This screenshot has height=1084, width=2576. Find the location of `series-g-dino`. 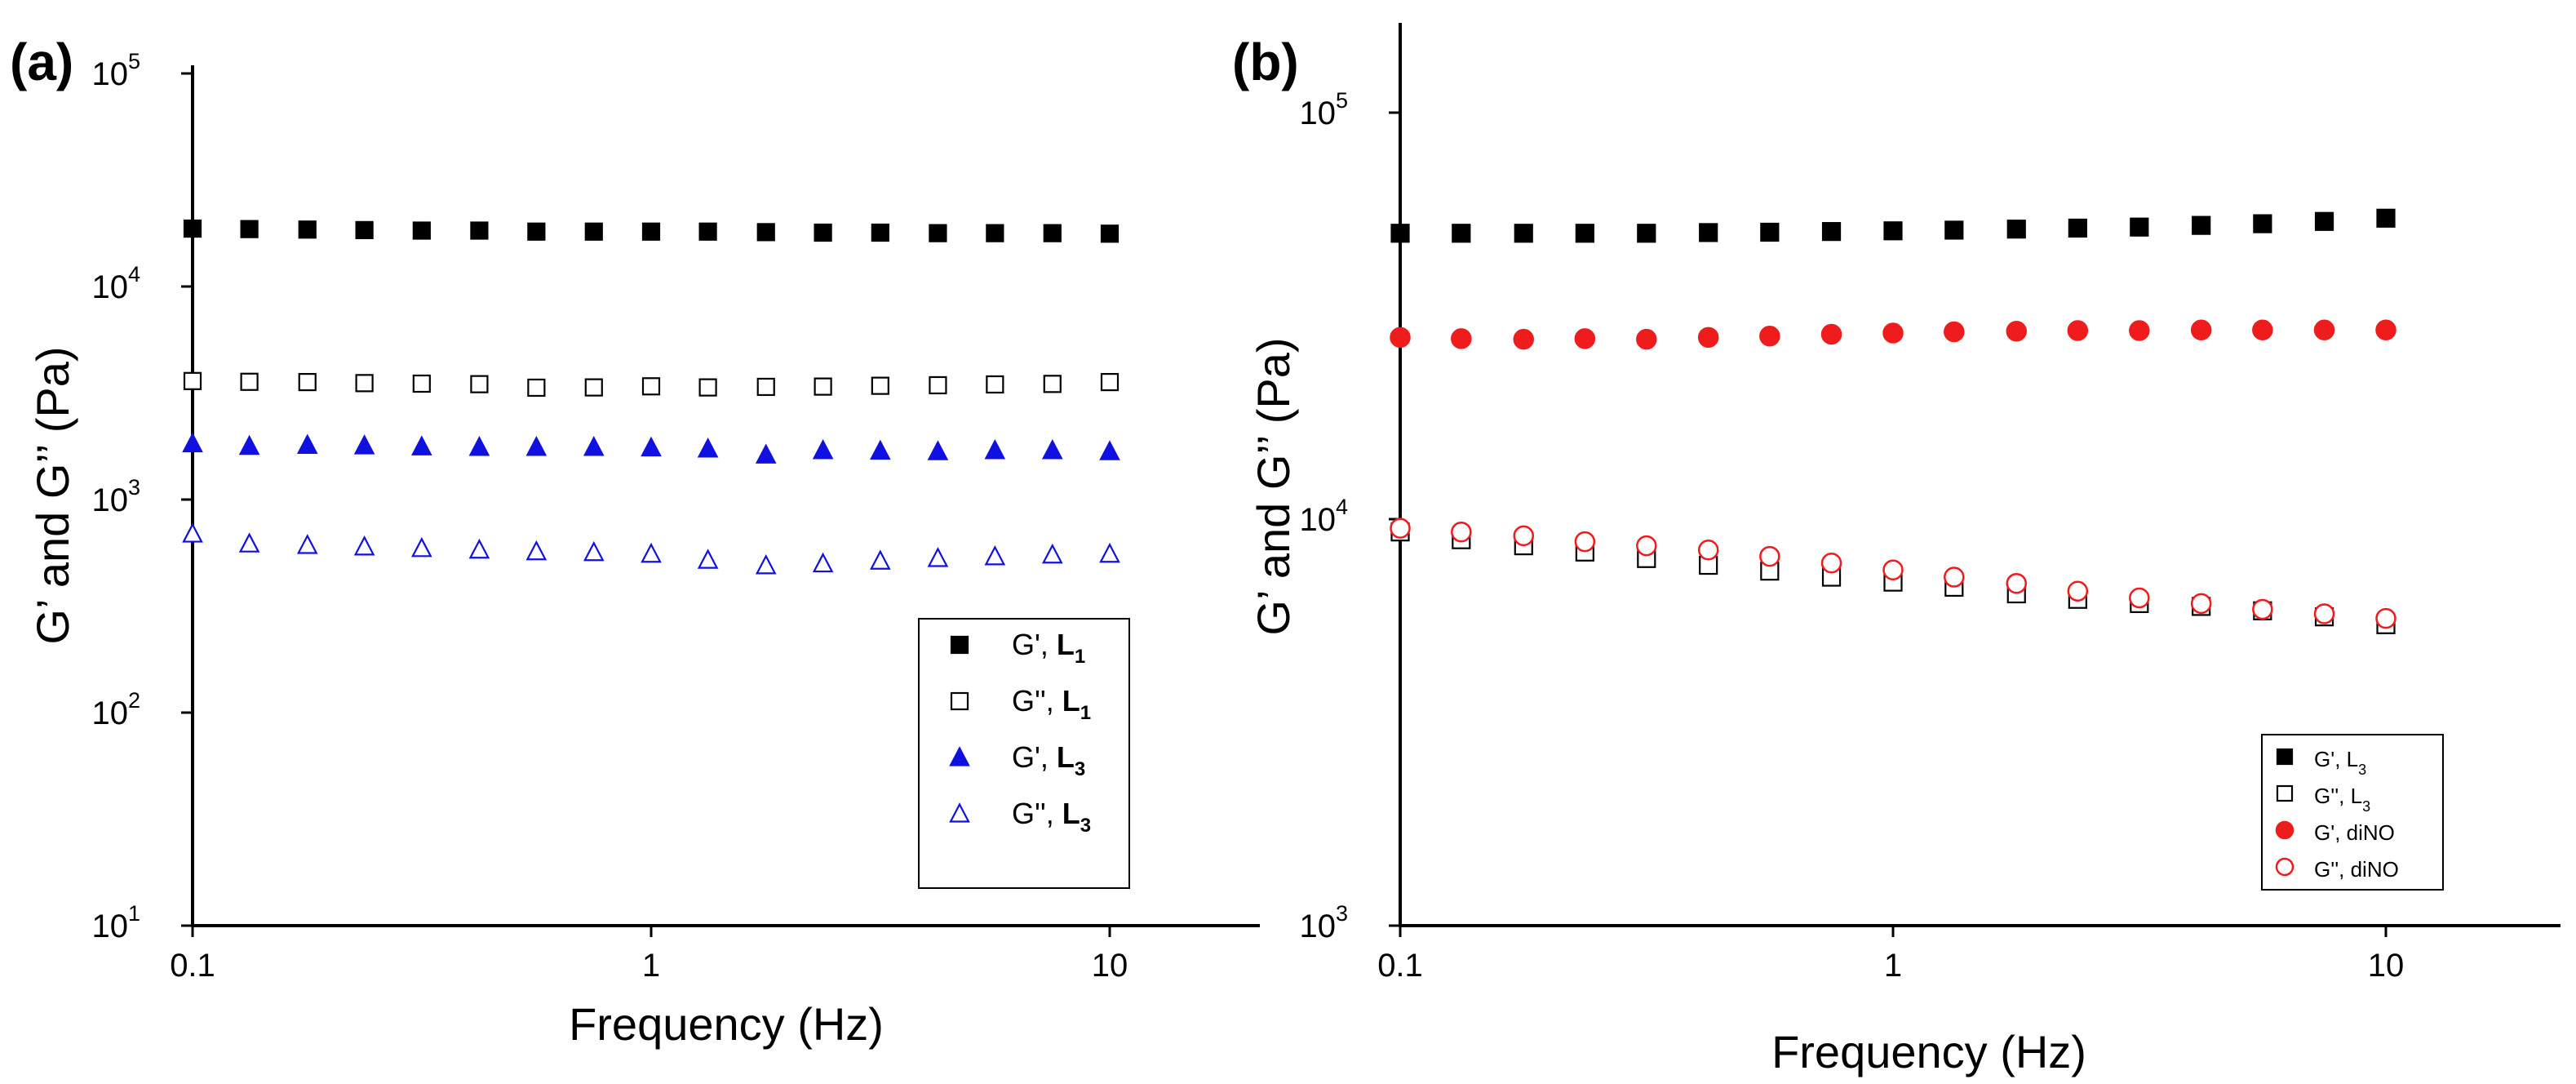

series-g-dino is located at coordinates (1893, 334).